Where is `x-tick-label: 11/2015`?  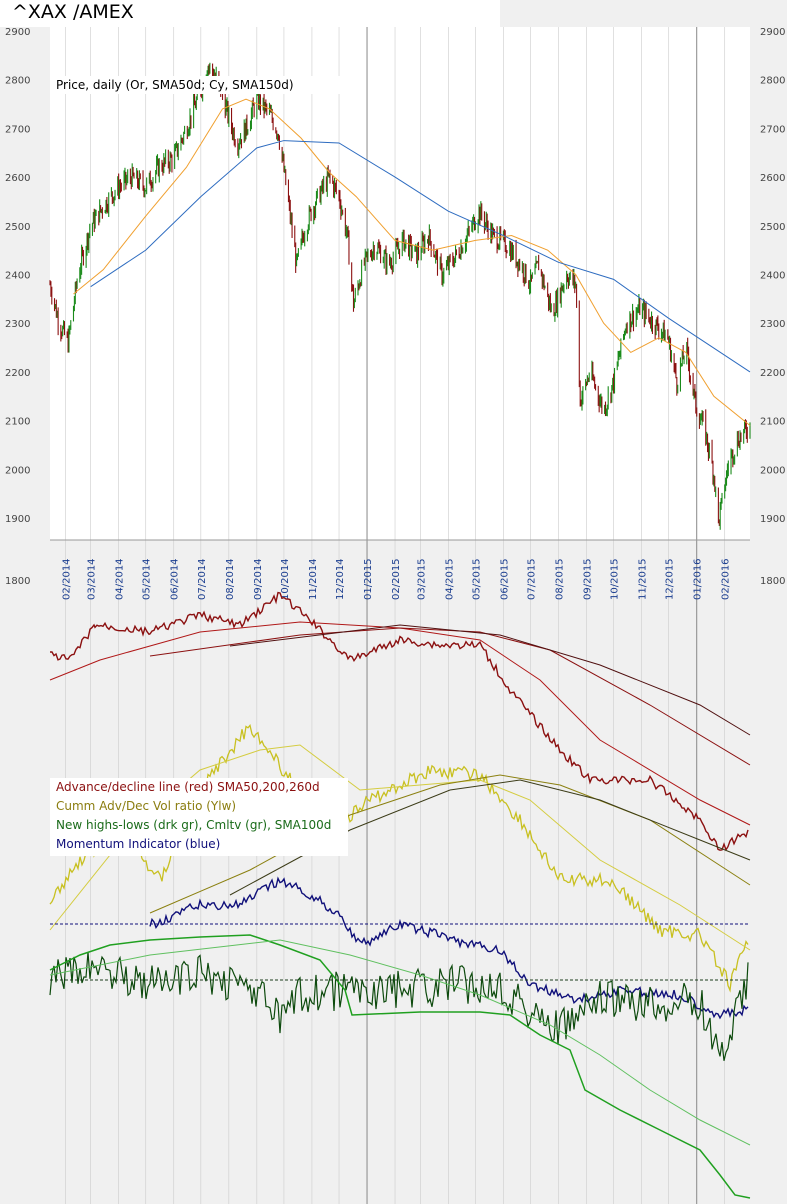 x-tick-label: 11/2015 is located at coordinates (643, 579).